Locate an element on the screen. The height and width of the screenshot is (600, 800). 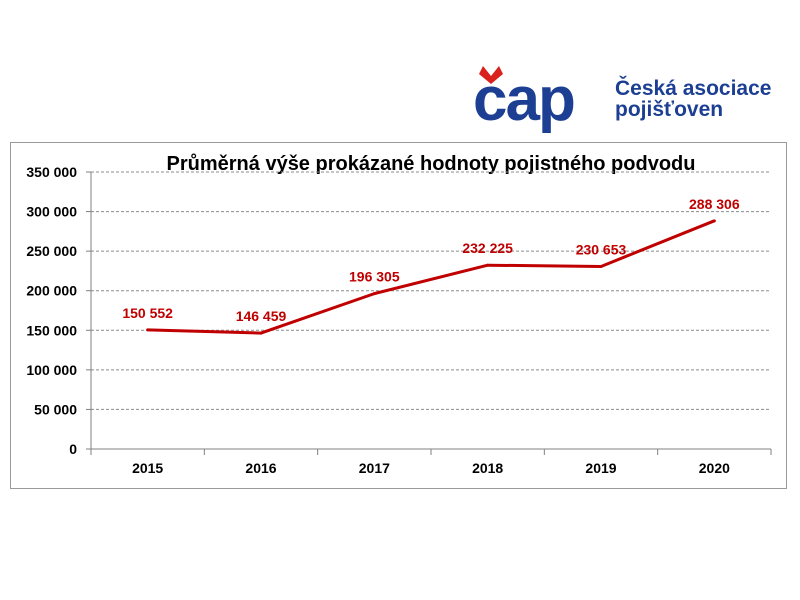
series-line is located at coordinates (431, 277).